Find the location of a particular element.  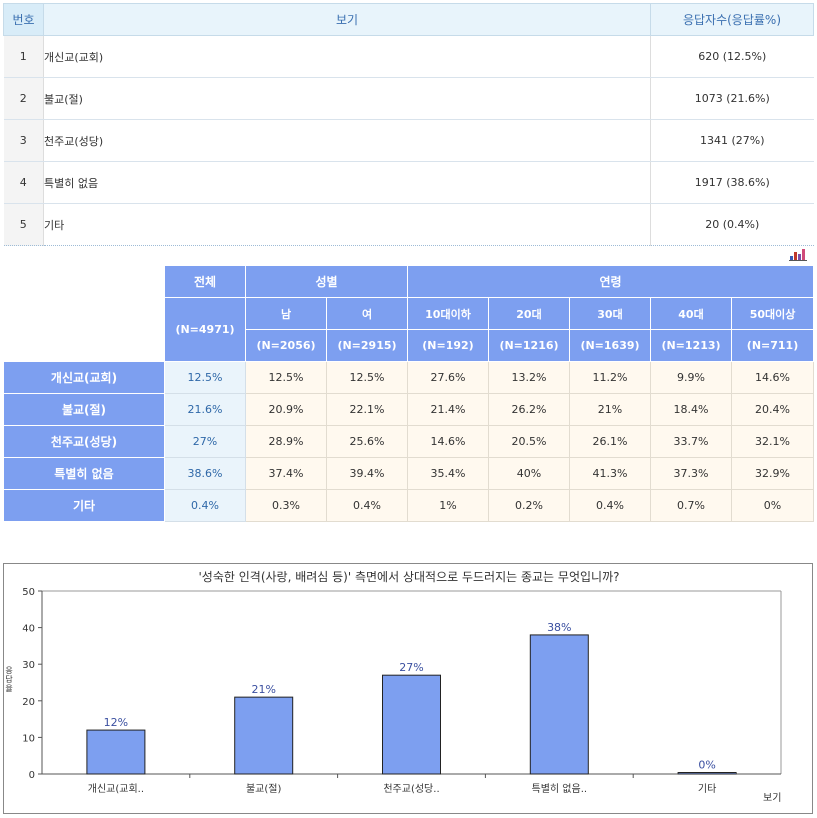

table-row: 기타 0.4% 0.3% 0.4% 1% 0.2% 0.4% 0.7% 0% is located at coordinates (409, 505).